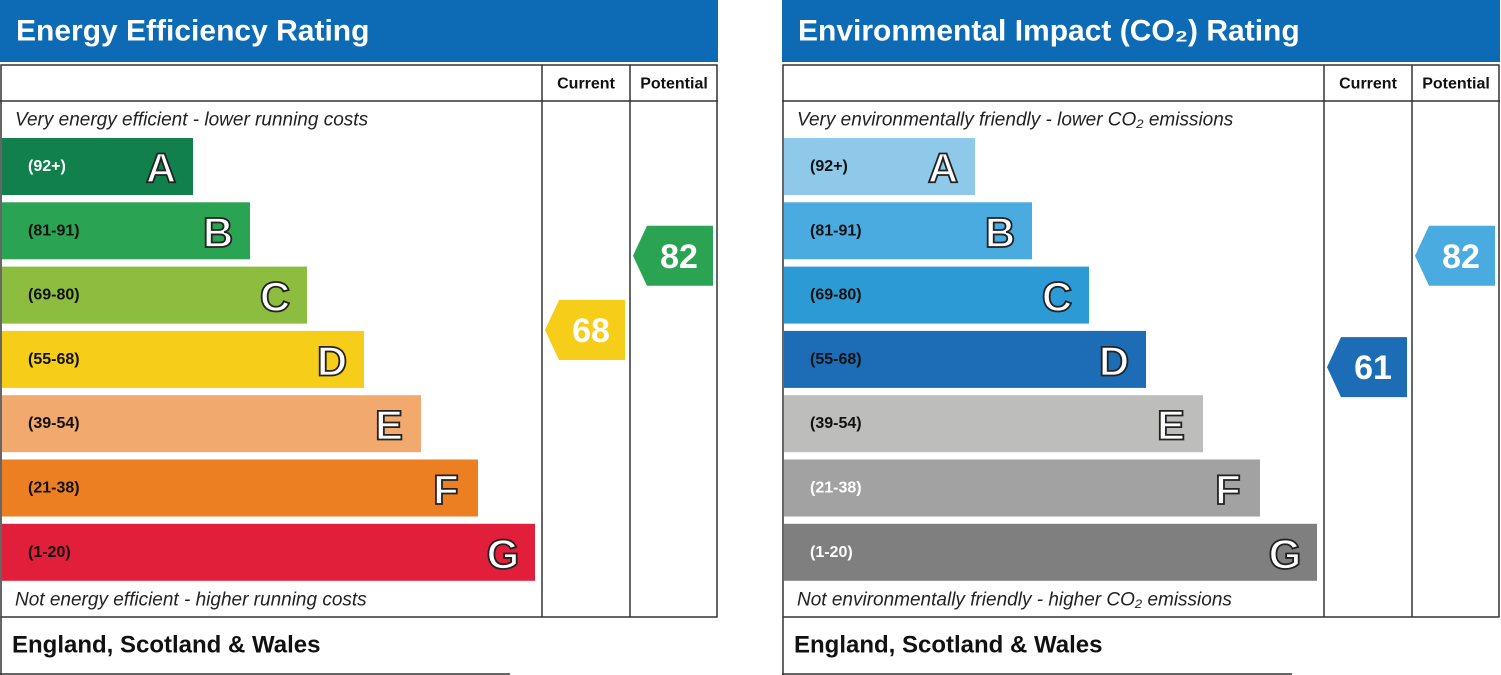 Image resolution: width=1501 pixels, height=675 pixels. Describe the element at coordinates (1373, 368) in the screenshot. I see `current-rating: 61` at that location.